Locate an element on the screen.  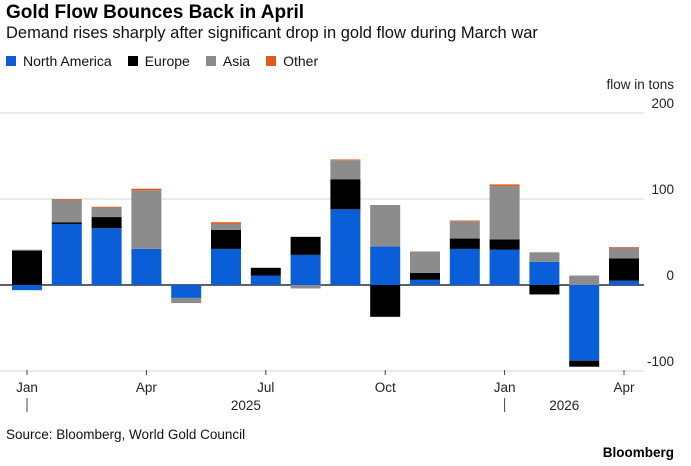
source-note: Source: Bloomberg, World Gold Council is located at coordinates (126, 434).